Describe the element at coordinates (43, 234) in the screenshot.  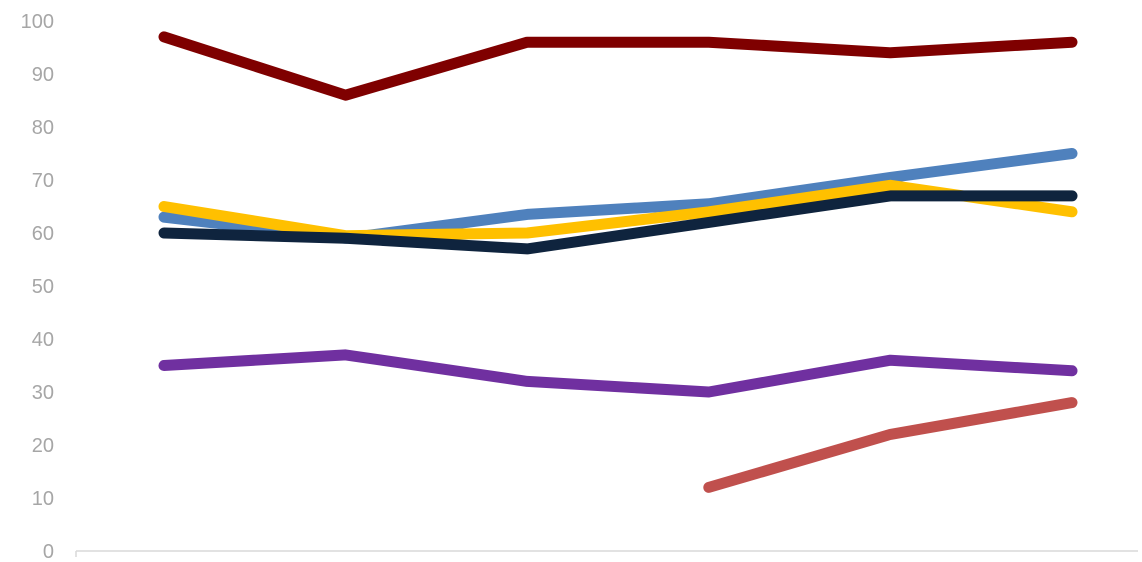
I see `y-tick-label: 60` at that location.